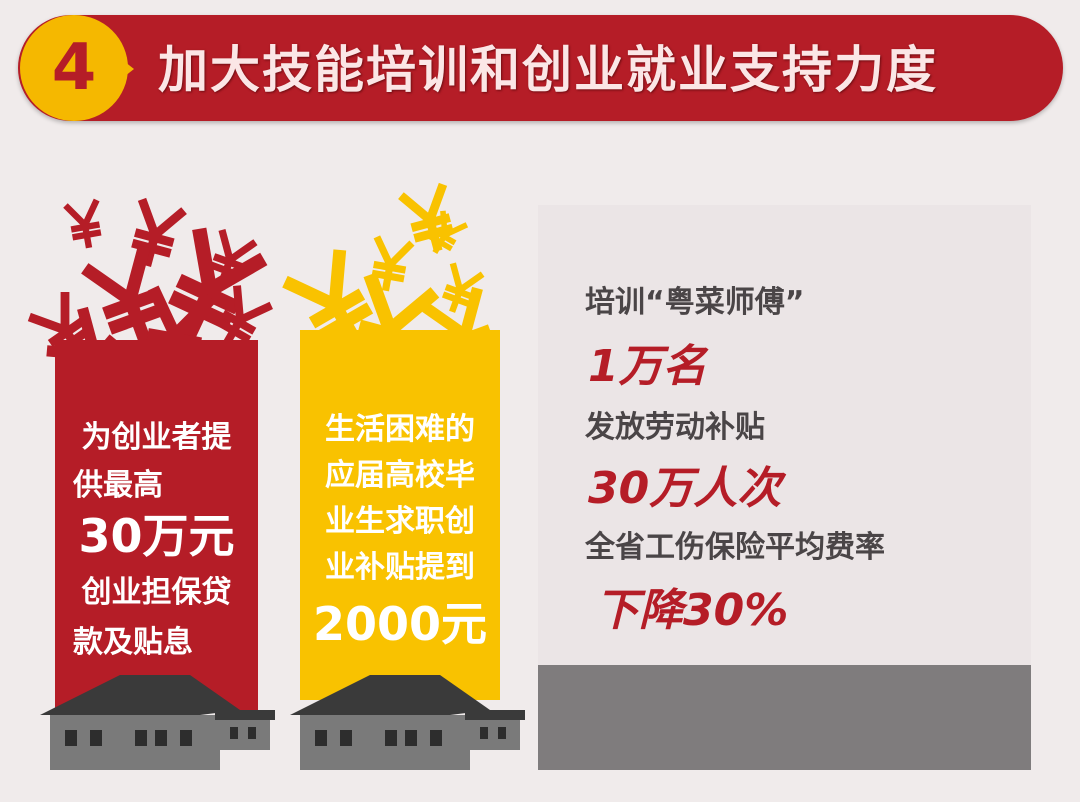 Image resolution: width=1080 pixels, height=802 pixels. I want to click on card-text: 应届高校毕, so click(400, 475).